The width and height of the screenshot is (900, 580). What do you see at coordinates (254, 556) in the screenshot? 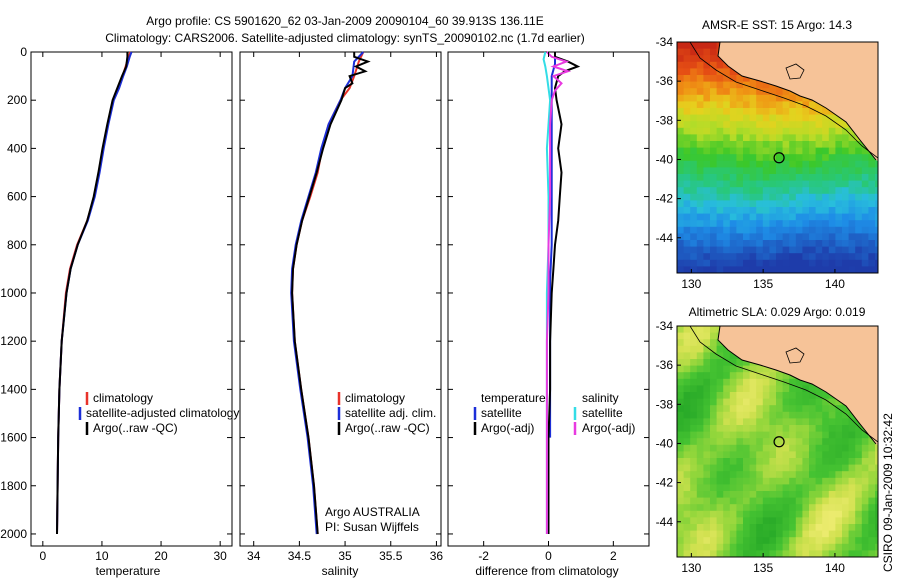
I see `x-tick-label: 34` at bounding box center [254, 556].